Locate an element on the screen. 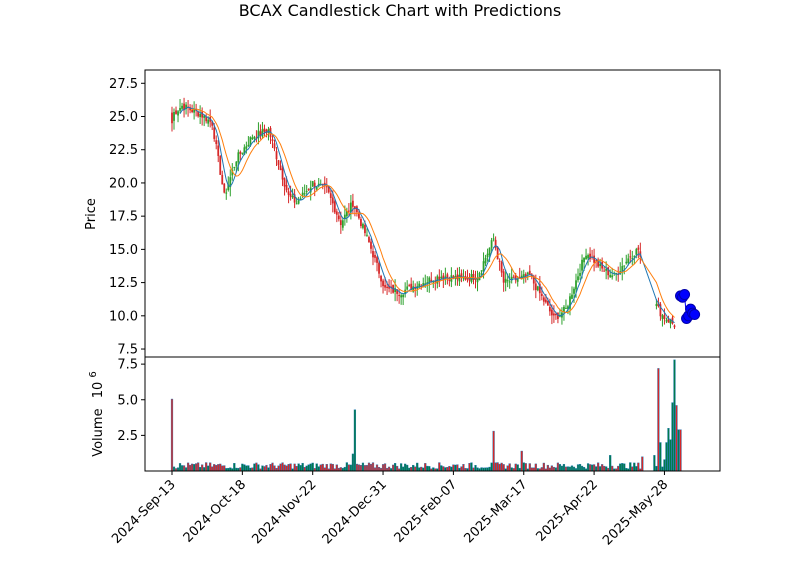  volume-ylabel-exponent: 6 is located at coordinates (93, 374).